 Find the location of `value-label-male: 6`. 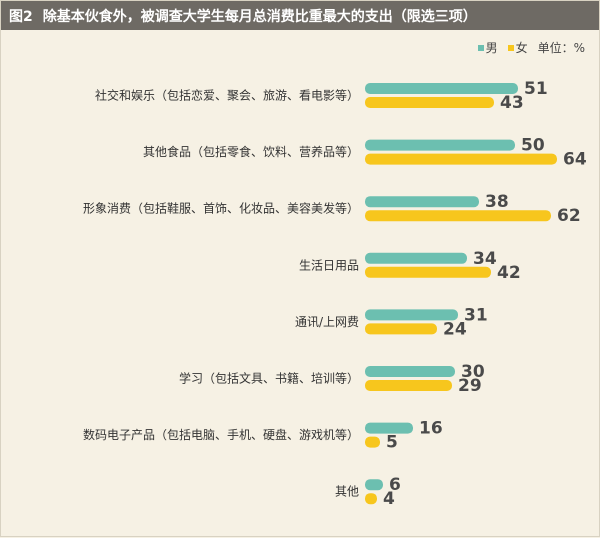

value-label-male: 6 is located at coordinates (395, 485).